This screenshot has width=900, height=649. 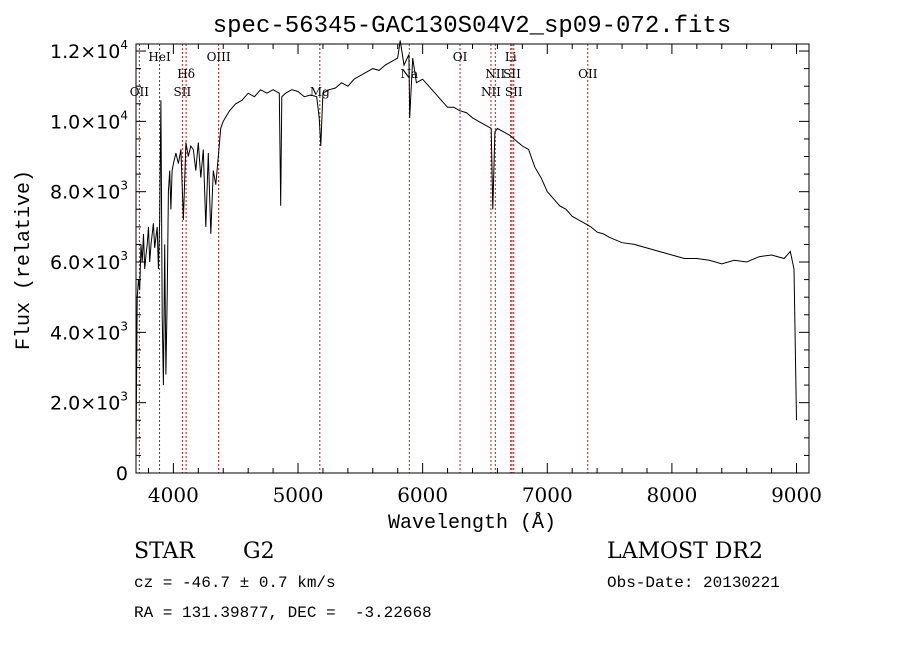 I want to click on line-label: Hδ, so click(x=186, y=74).